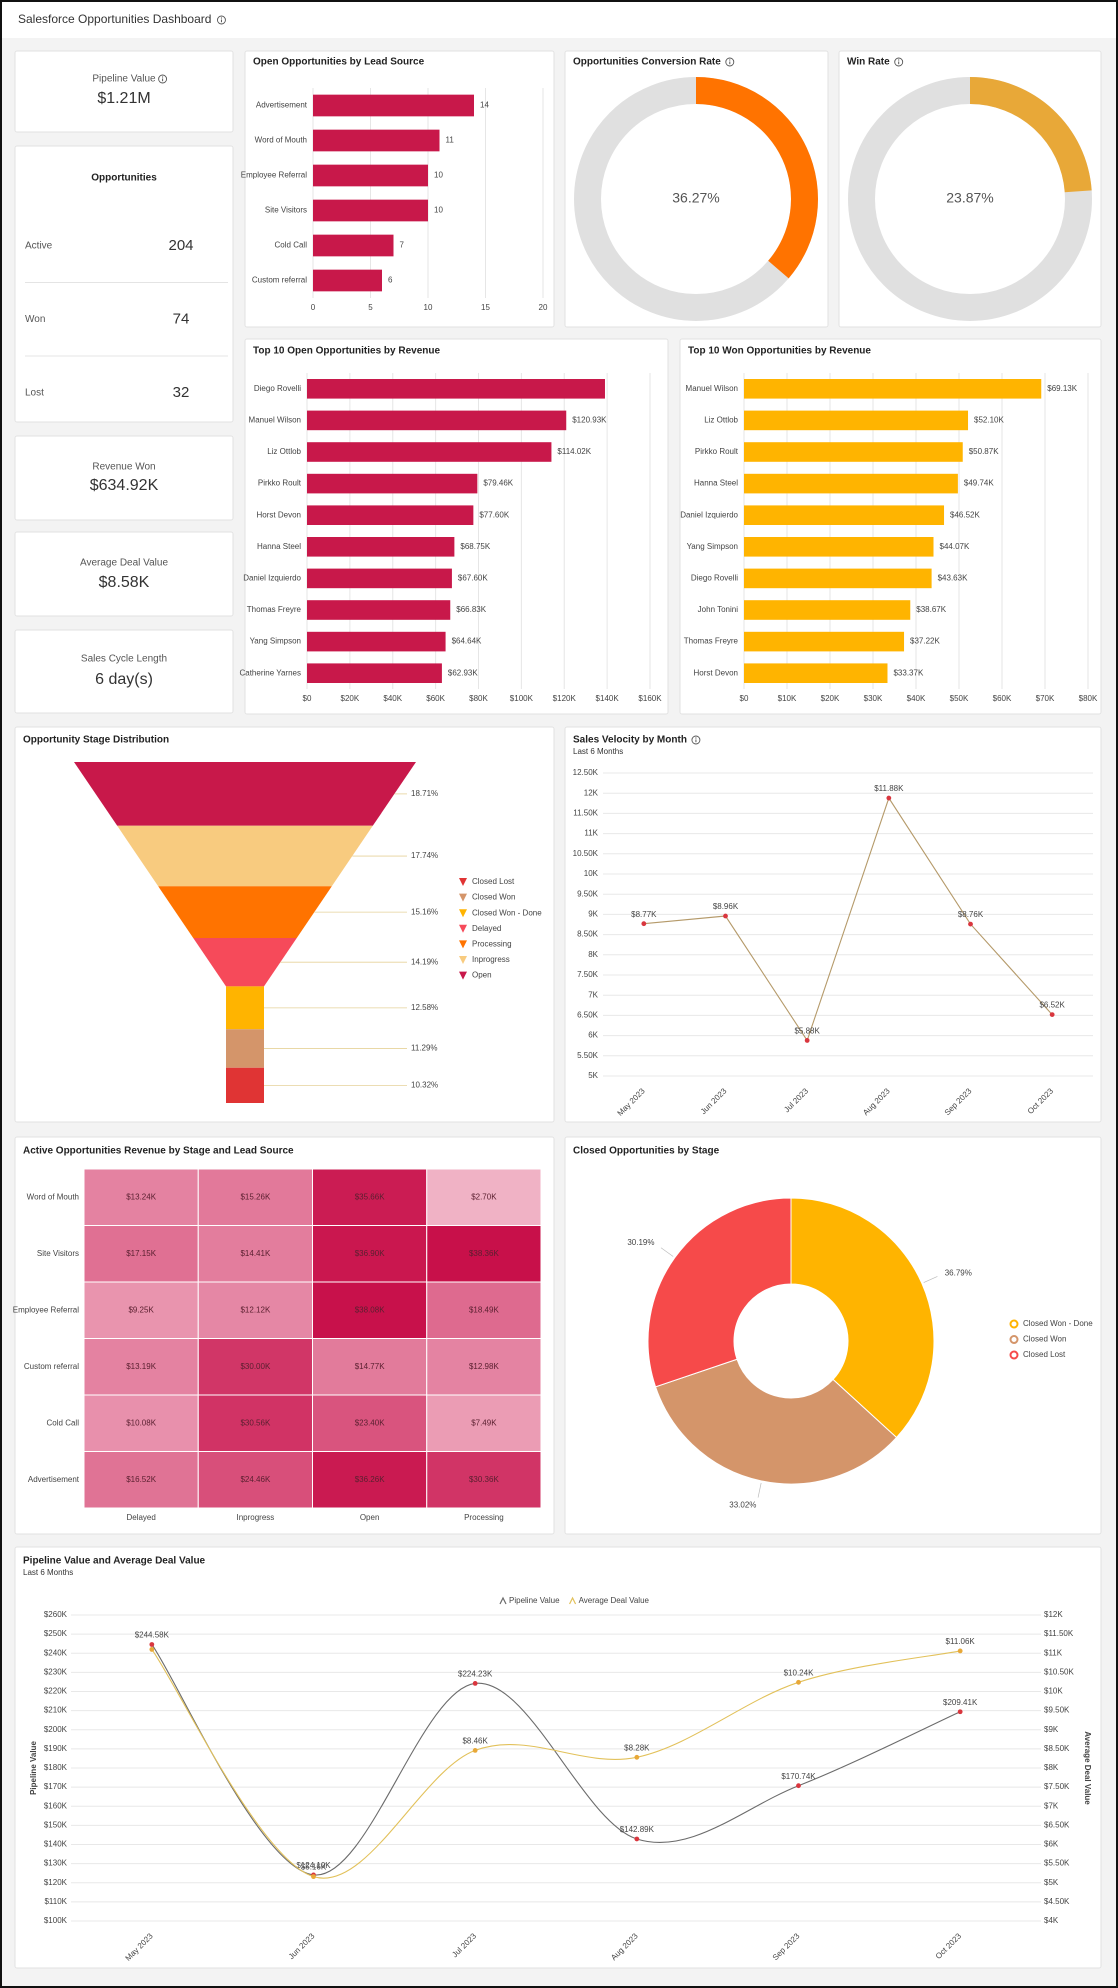 The width and height of the screenshot is (1118, 1988). What do you see at coordinates (1057, 1901) in the screenshot?
I see `y2-tick-label: $4.50K` at bounding box center [1057, 1901].